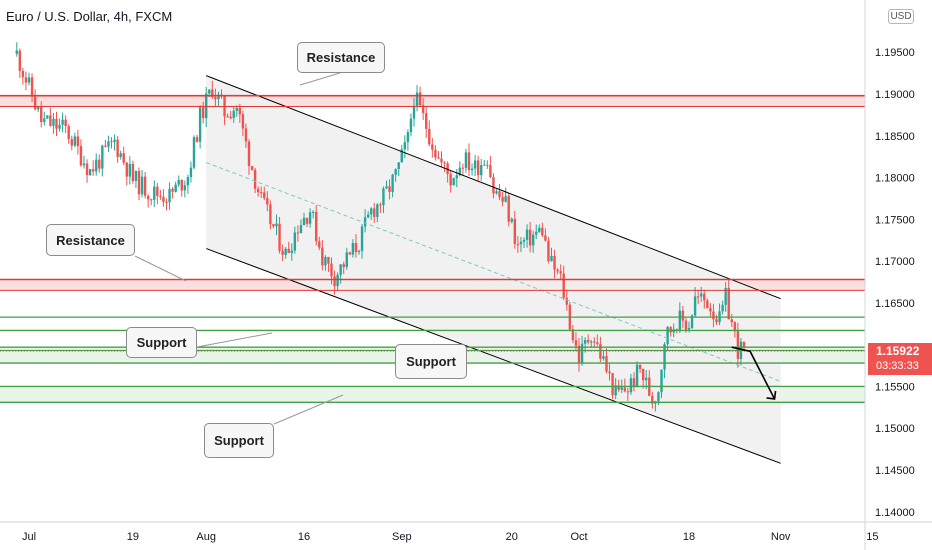 The width and height of the screenshot is (932, 550). Describe the element at coordinates (872, 537) in the screenshot. I see `x-tick-label: 15` at that location.